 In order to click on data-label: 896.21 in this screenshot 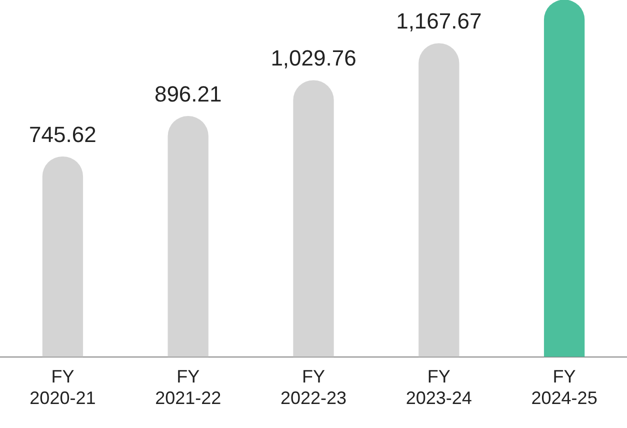, I will do `click(188, 93)`.